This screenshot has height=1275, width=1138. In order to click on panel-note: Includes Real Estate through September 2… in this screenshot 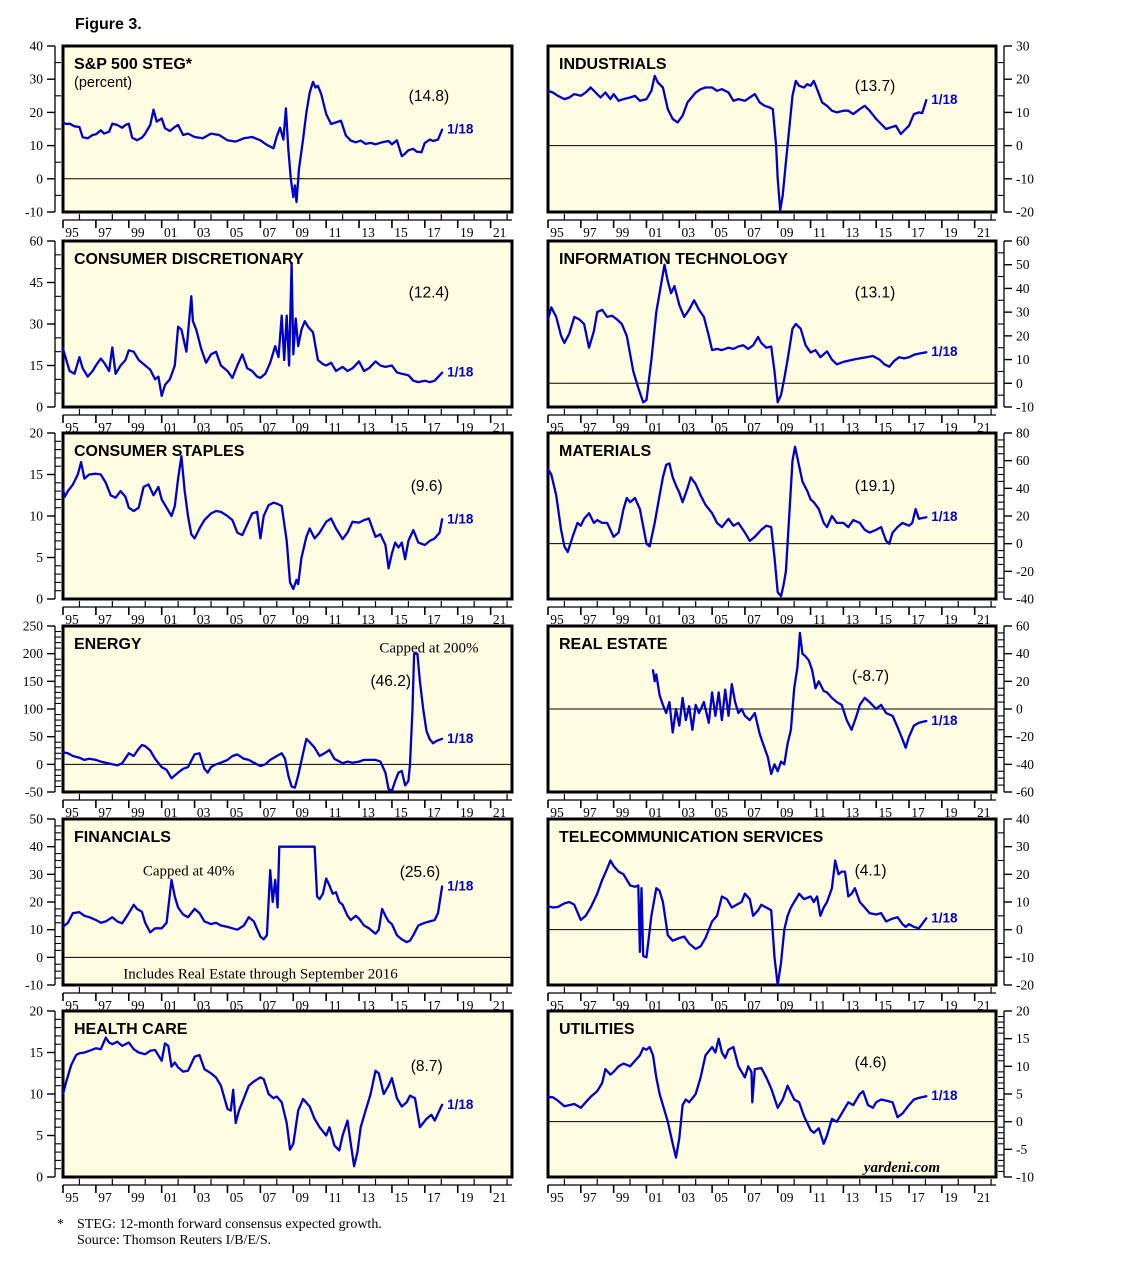, I will do `click(260, 974)`.